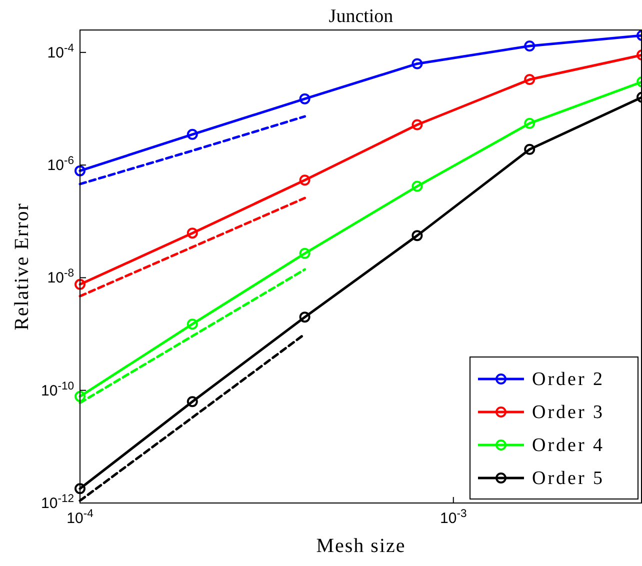  What do you see at coordinates (568, 445) in the screenshot?
I see `legend-label: Order 4` at bounding box center [568, 445].